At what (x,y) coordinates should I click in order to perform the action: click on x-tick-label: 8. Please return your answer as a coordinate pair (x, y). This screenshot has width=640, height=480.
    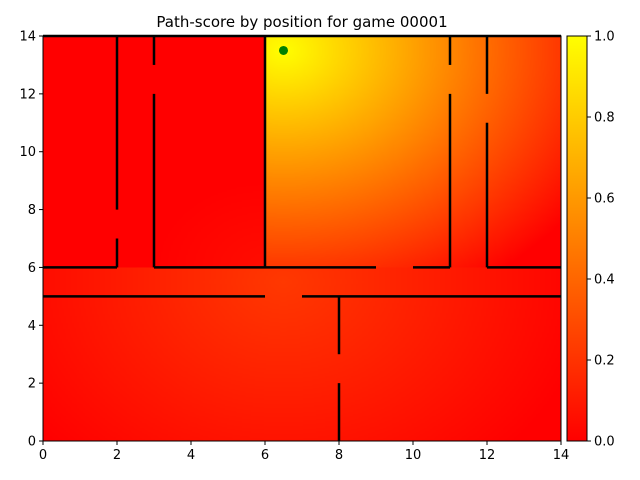
    Looking at the image, I should click on (339, 455).